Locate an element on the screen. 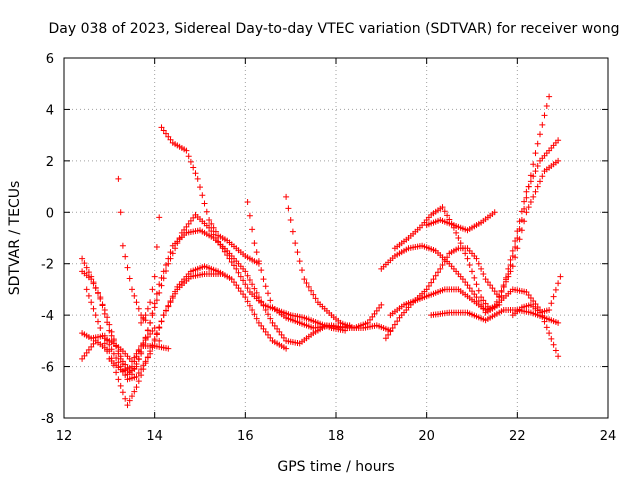  y-tick-label: -4 is located at coordinates (47, 316).